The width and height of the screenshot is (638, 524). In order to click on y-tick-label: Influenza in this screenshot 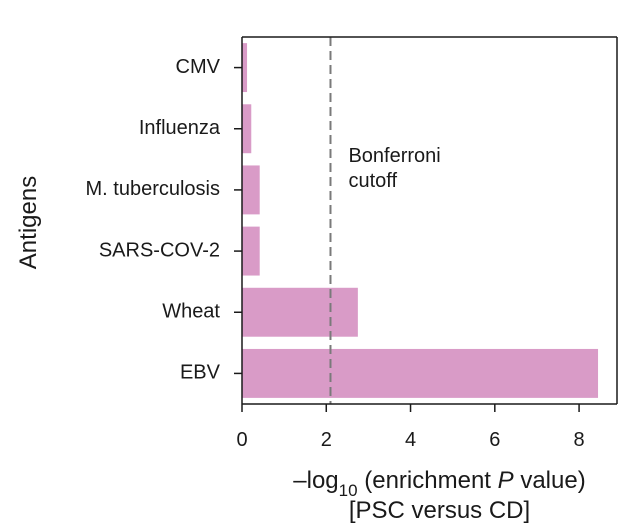, I will do `click(180, 128)`.